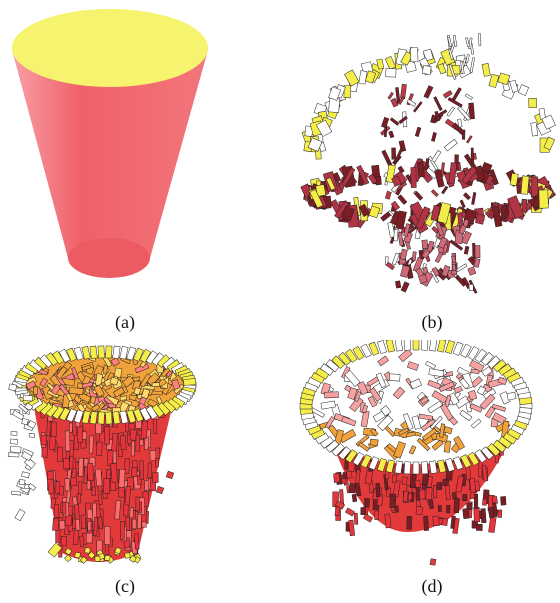 The height and width of the screenshot is (603, 560). Describe the element at coordinates (432, 322) in the screenshot. I see `caption-b: (b)` at that location.